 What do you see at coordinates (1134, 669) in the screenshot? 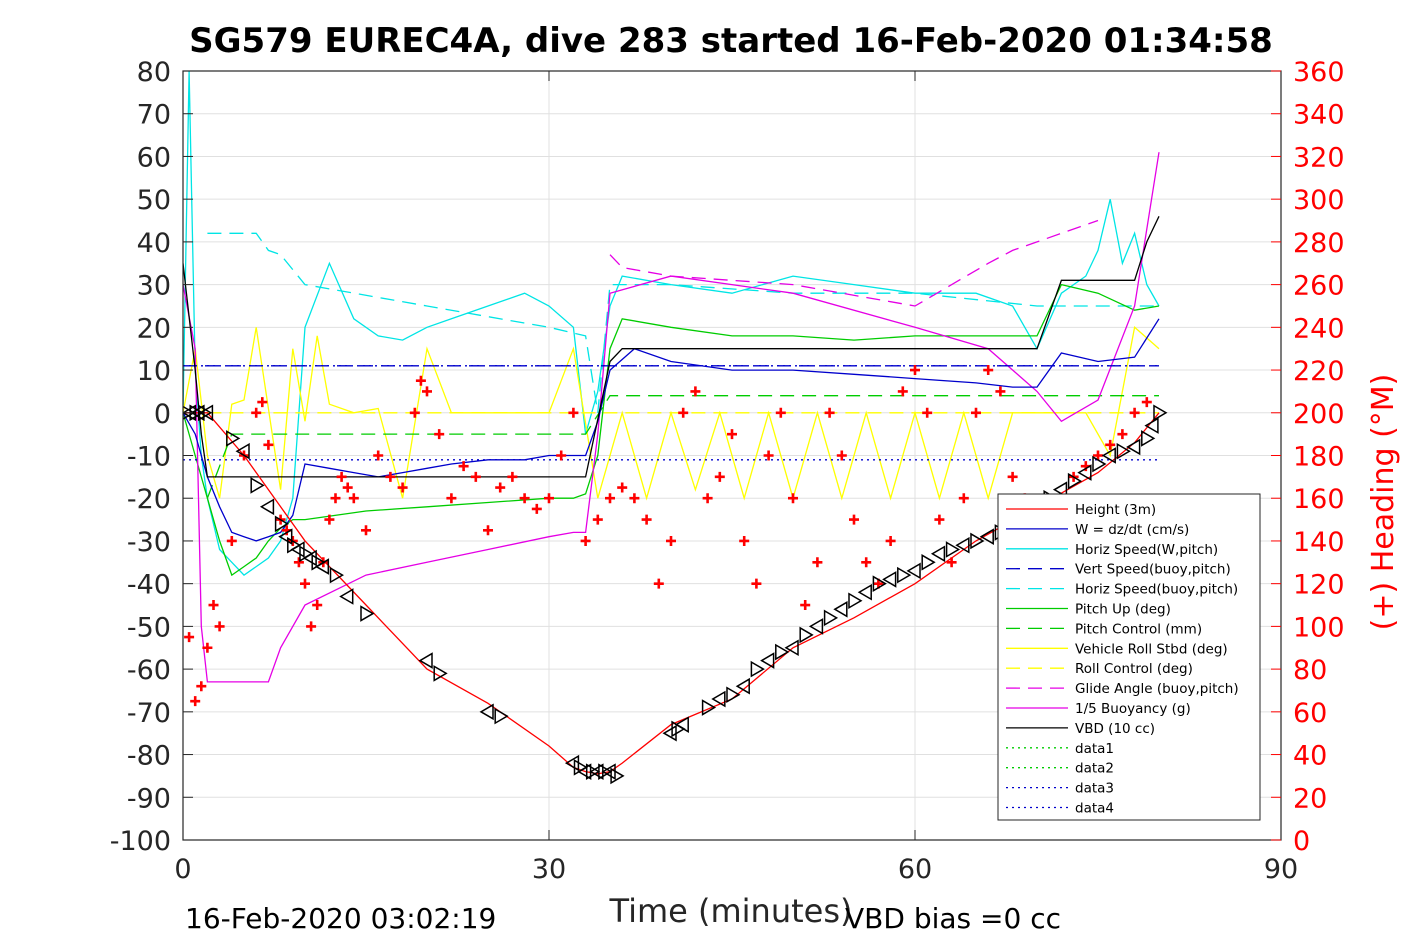
I see `legend-entry: Roll Control (deg)` at bounding box center [1134, 669].